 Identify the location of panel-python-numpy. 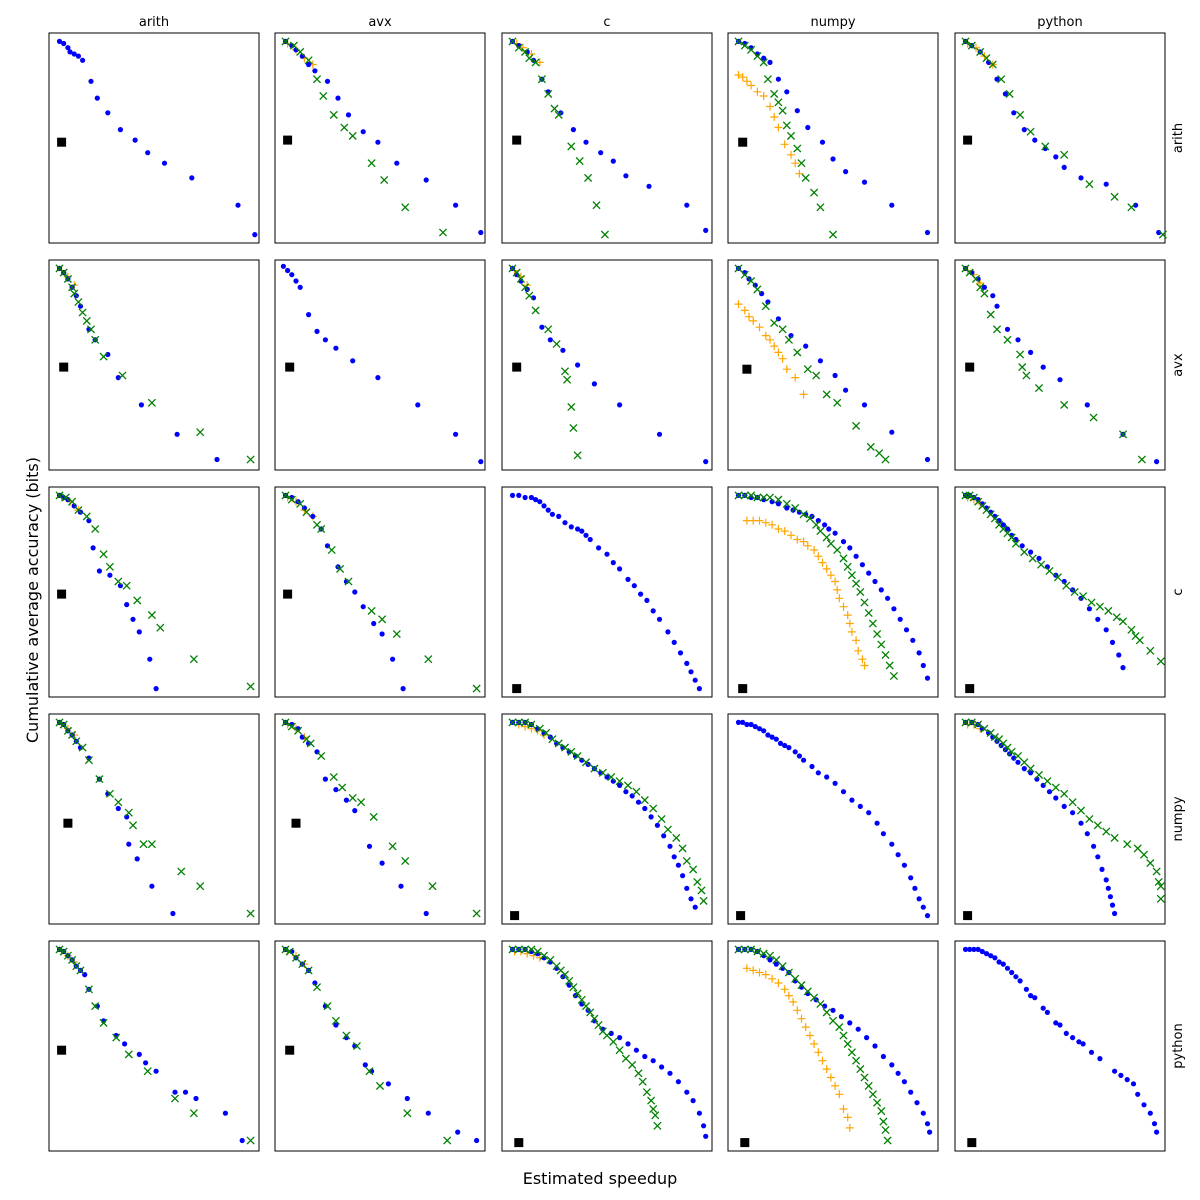
(833, 1046).